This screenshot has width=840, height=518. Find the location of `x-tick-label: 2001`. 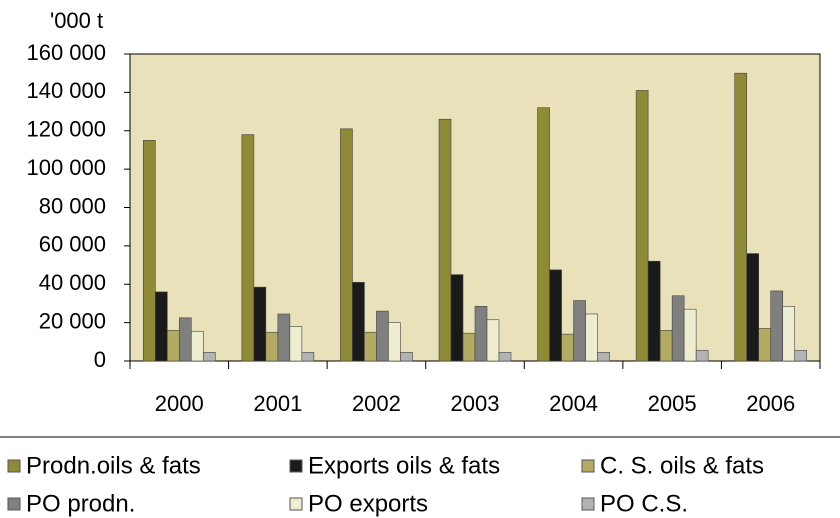

x-tick-label: 2001 is located at coordinates (277, 403).